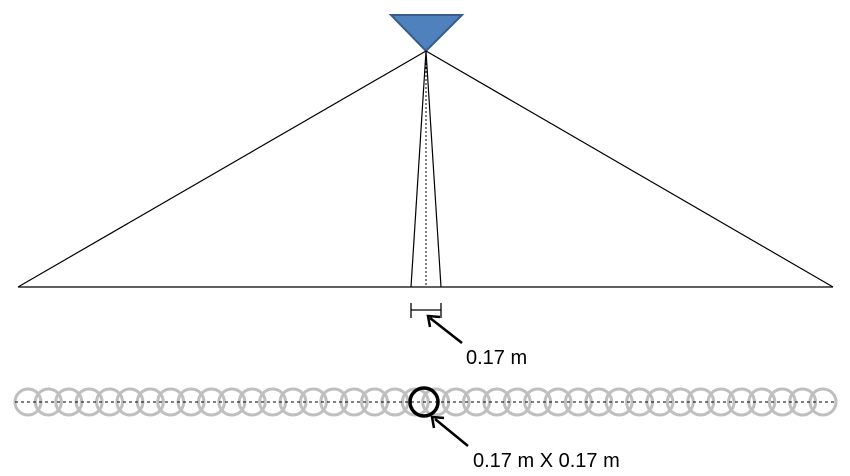 Image resolution: width=850 pixels, height=476 pixels. I want to click on spot-width-label: 0.17 m, so click(496, 358).